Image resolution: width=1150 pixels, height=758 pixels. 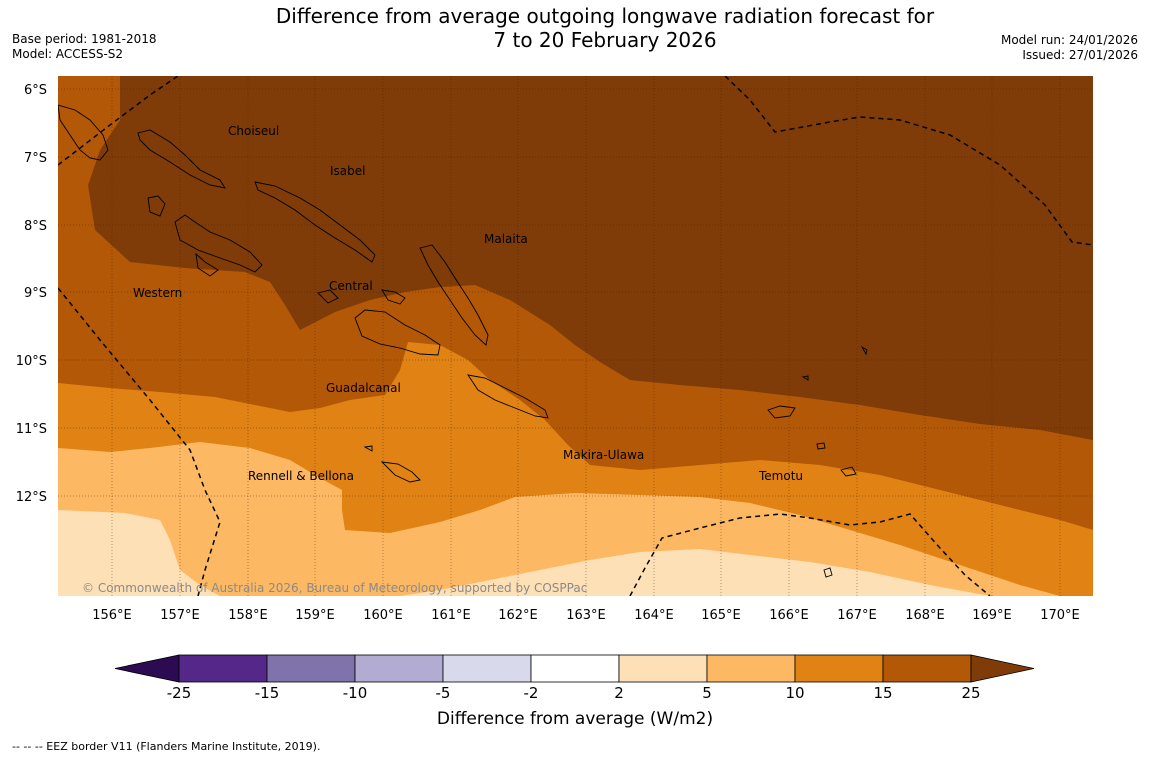 I want to click on lat-label: 10°S, so click(x=31, y=361).